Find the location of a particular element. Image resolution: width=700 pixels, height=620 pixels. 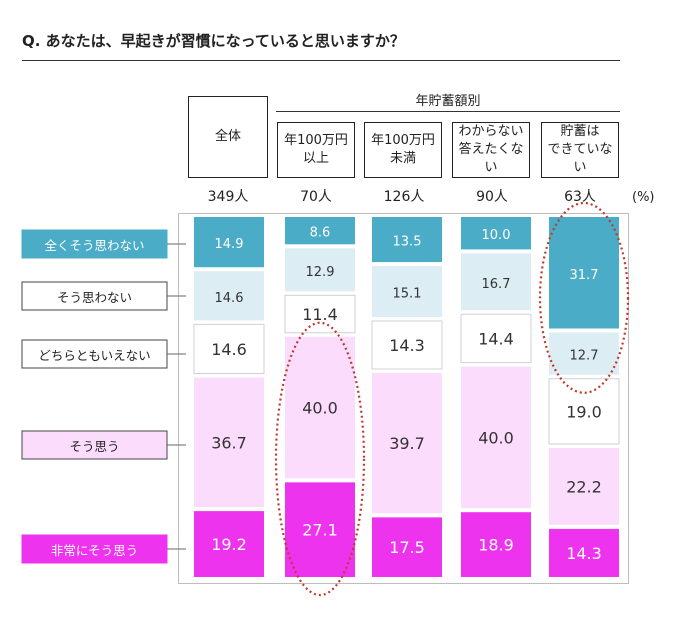

value-label-total-disagree: 14.6 is located at coordinates (229, 298).